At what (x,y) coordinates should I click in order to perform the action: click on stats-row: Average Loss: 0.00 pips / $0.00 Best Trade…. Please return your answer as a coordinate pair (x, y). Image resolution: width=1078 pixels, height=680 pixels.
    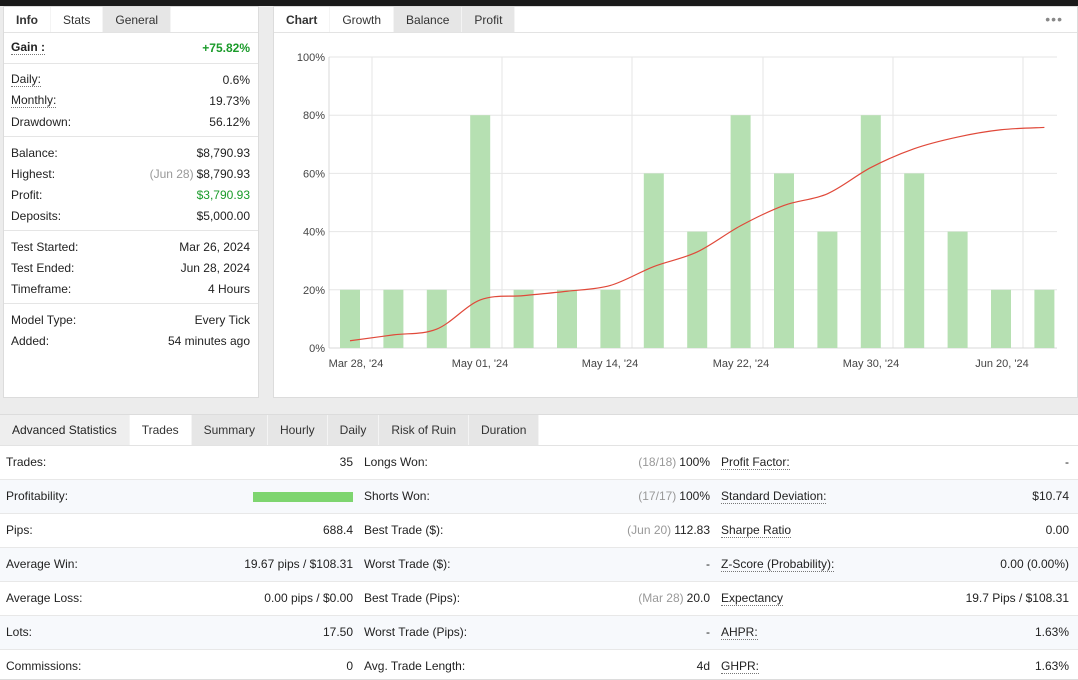
    Looking at the image, I should click on (539, 599).